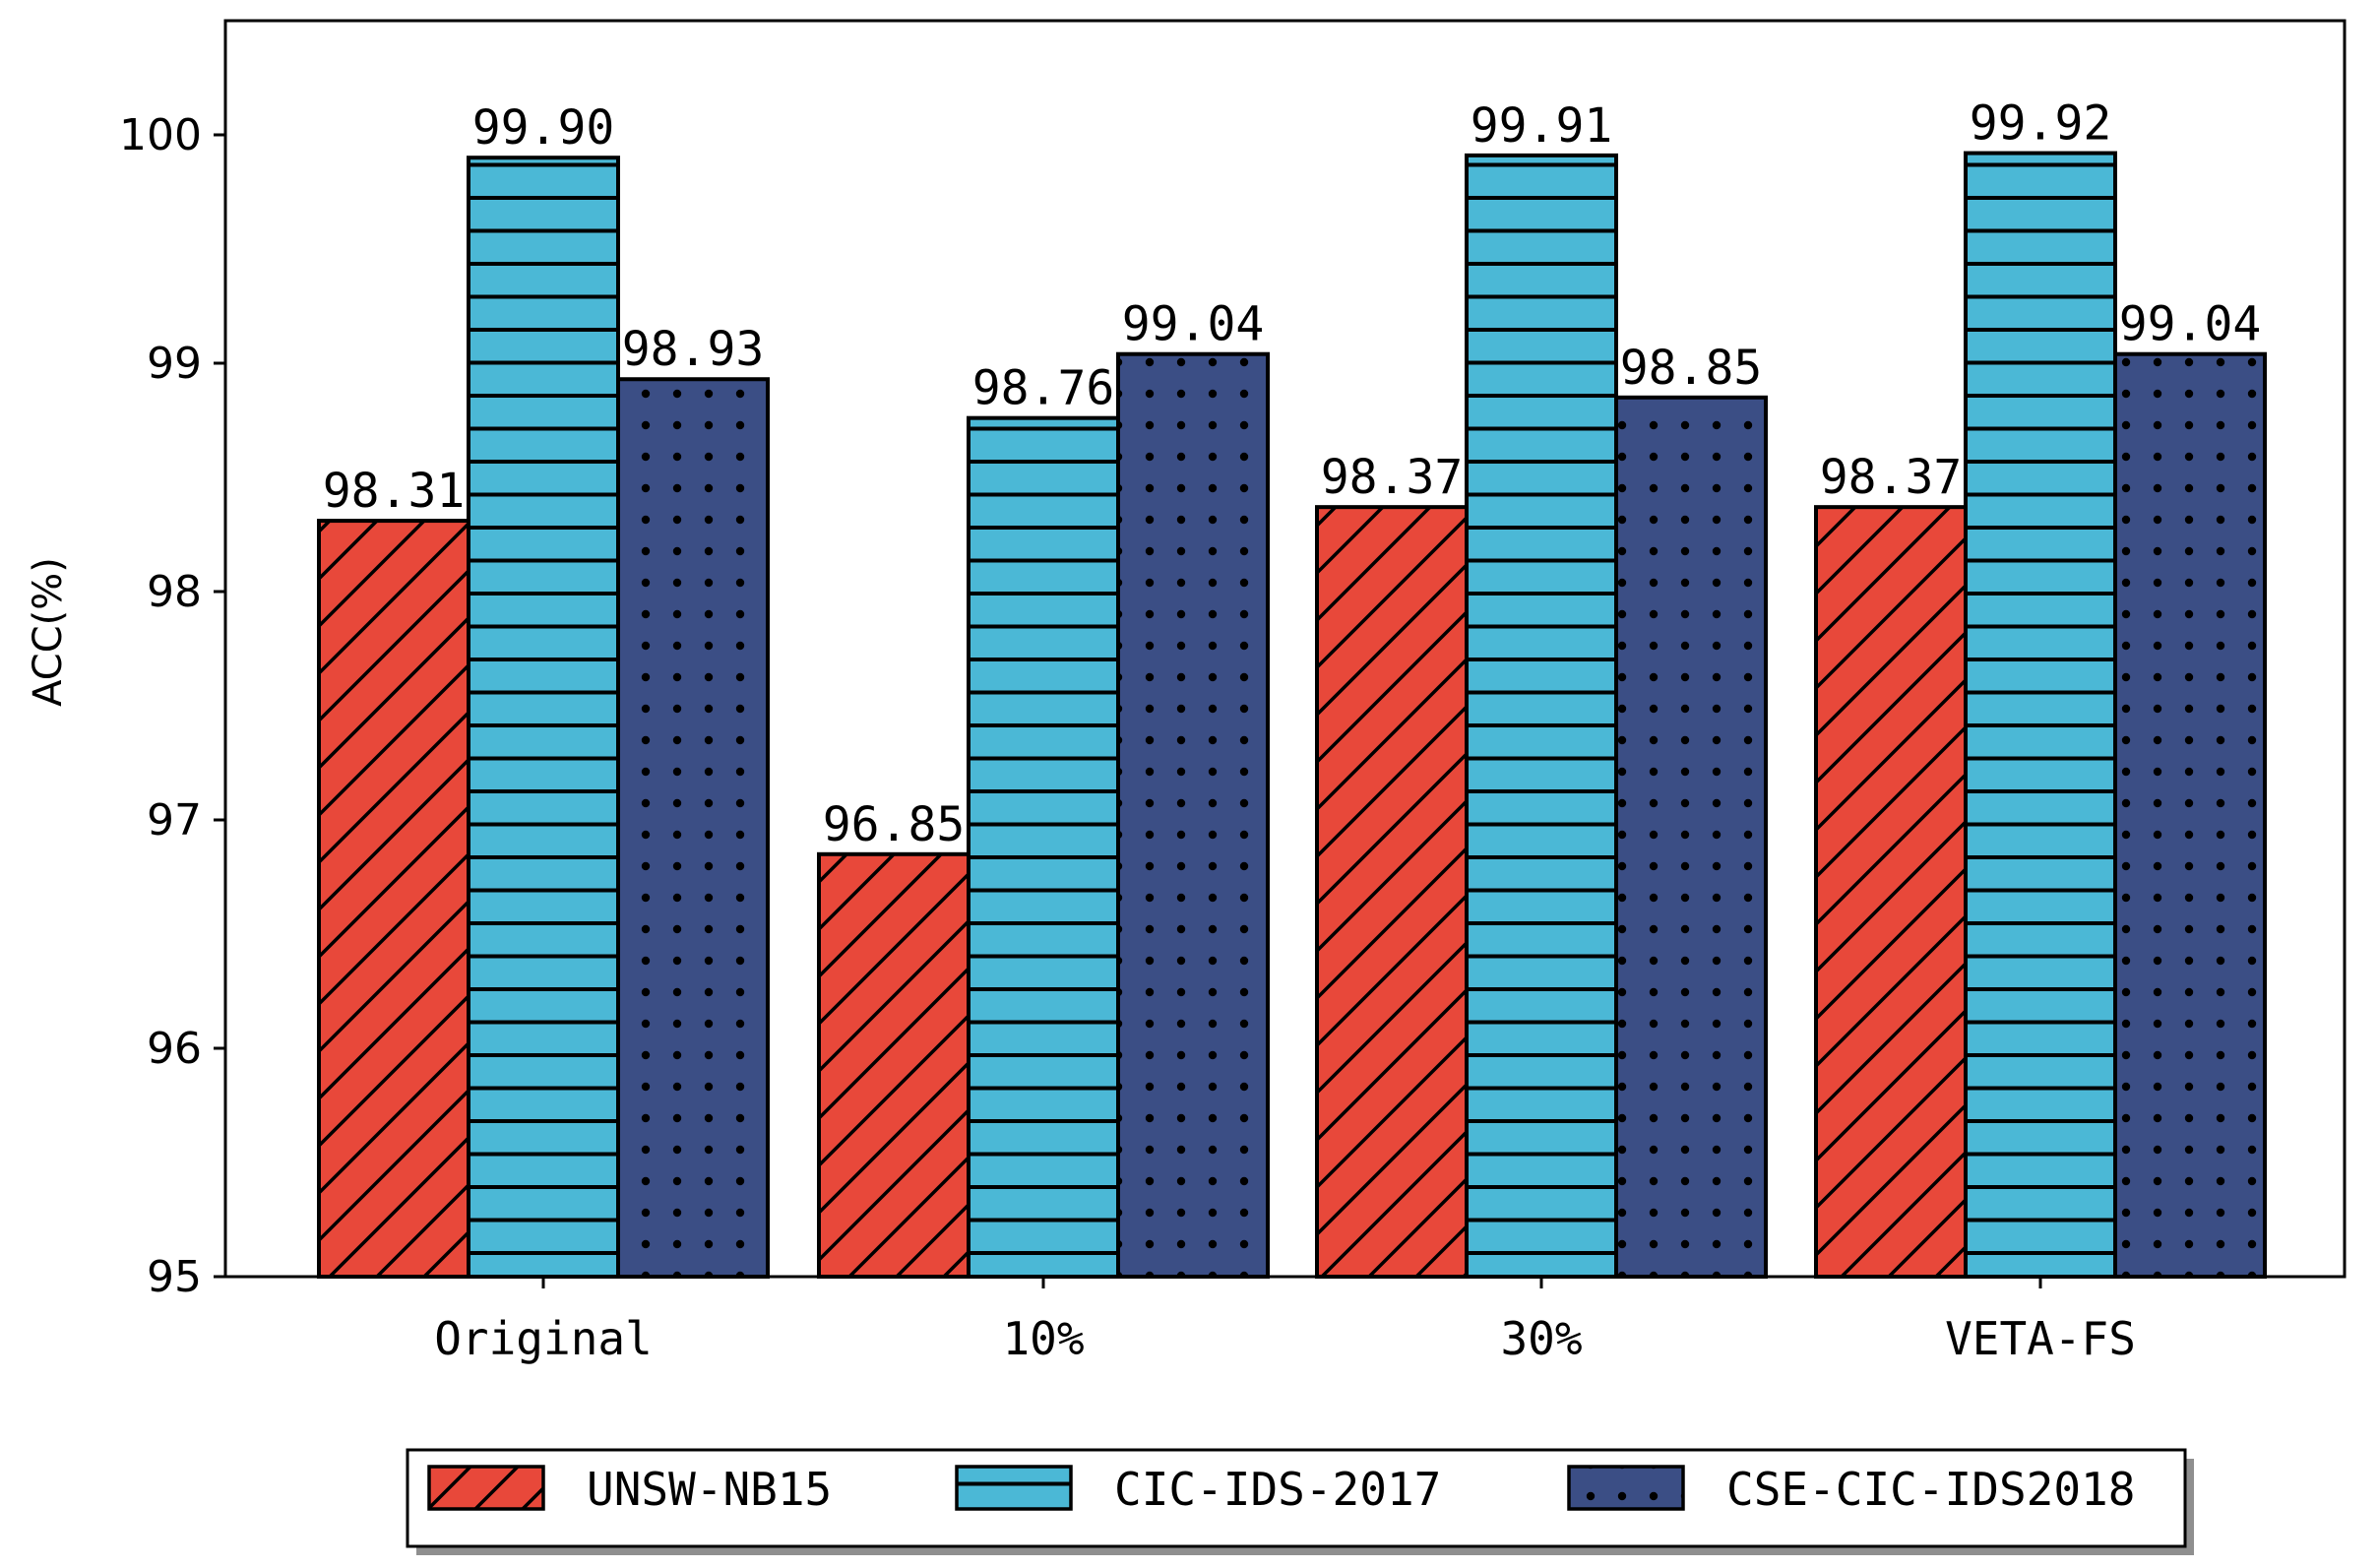 This screenshot has height=1568, width=2379. I want to click on value-label: 99.91, so click(1542, 126).